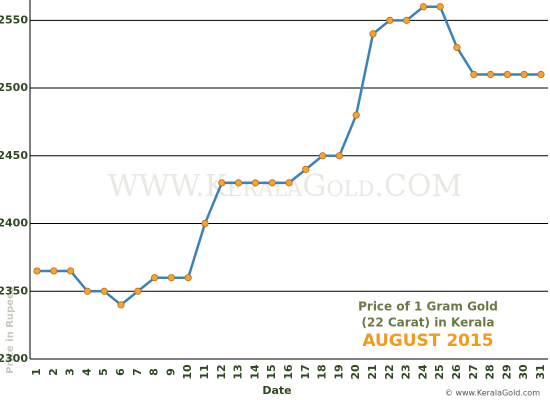 Image resolution: width=550 pixels, height=400 pixels. What do you see at coordinates (204, 371) in the screenshot?
I see `x-tick-label: 11` at bounding box center [204, 371].